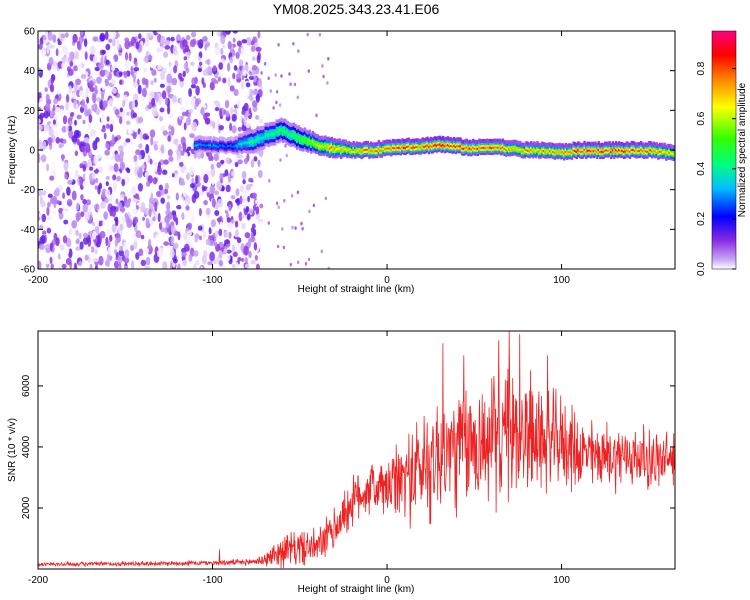 This screenshot has width=750, height=600. I want to click on y-tick-label: 60, so click(30, 32).